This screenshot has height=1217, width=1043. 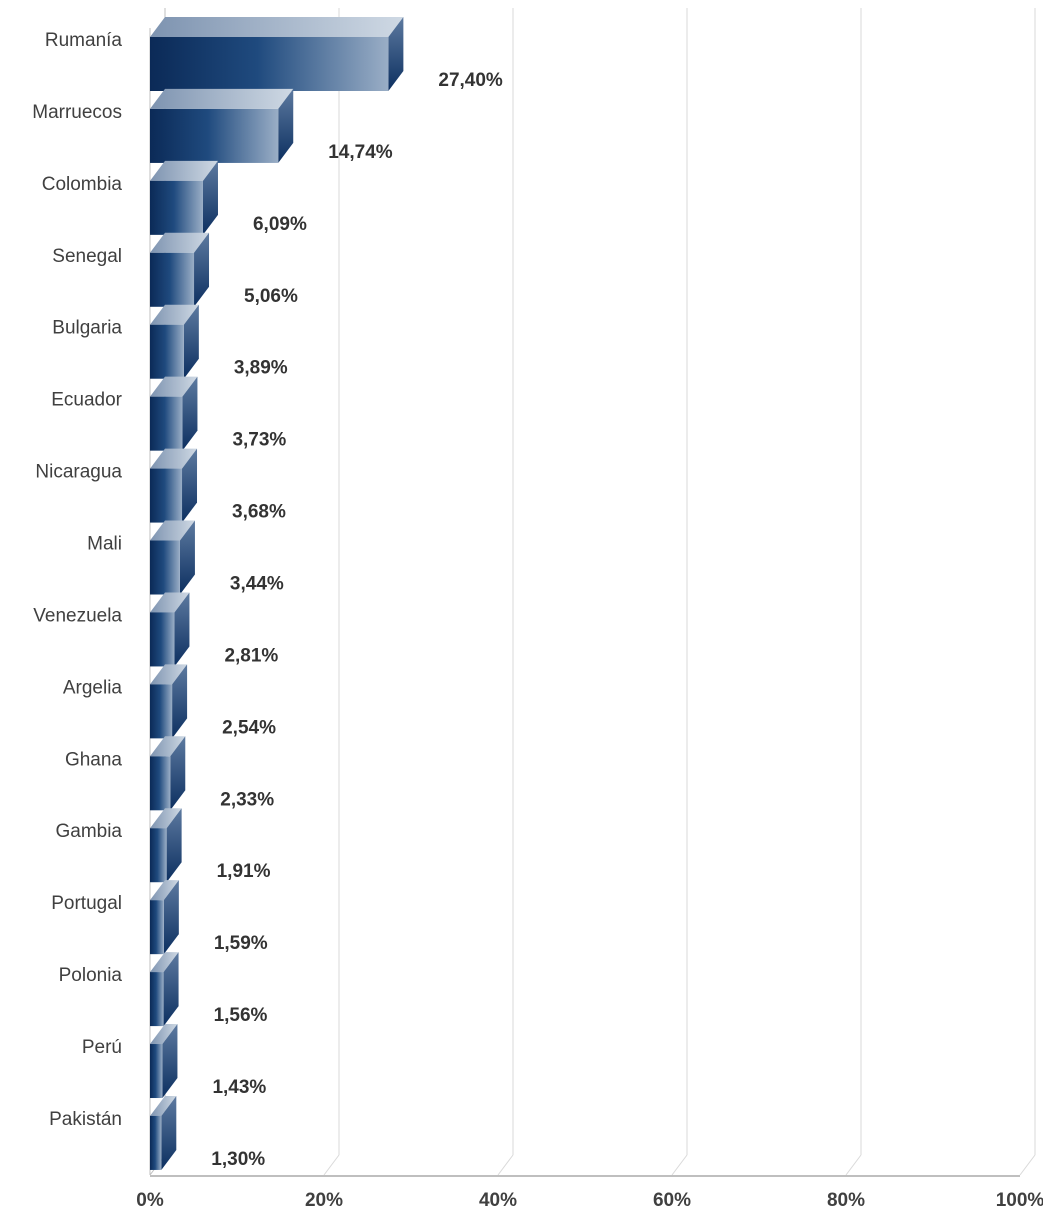 I want to click on data-label: 5,06%, so click(x=271, y=296).